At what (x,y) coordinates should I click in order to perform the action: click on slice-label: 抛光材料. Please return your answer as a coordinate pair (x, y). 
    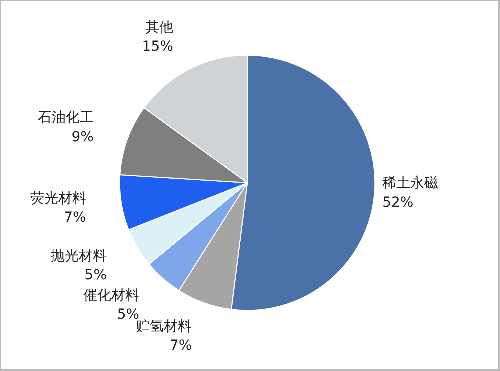
    Looking at the image, I should click on (79, 256).